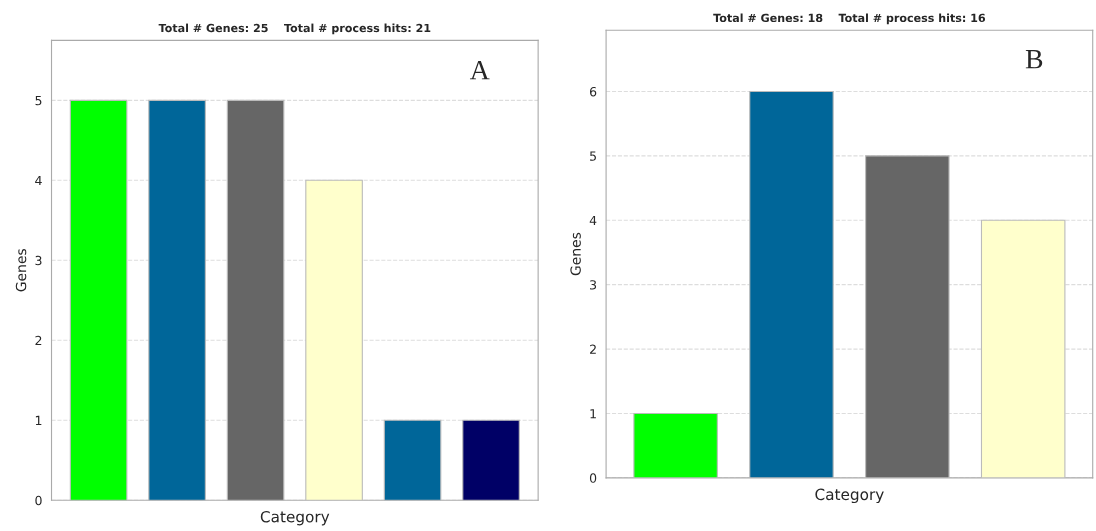 The image size is (1096, 531). I want to click on y-tick-label: 6, so click(593, 91).